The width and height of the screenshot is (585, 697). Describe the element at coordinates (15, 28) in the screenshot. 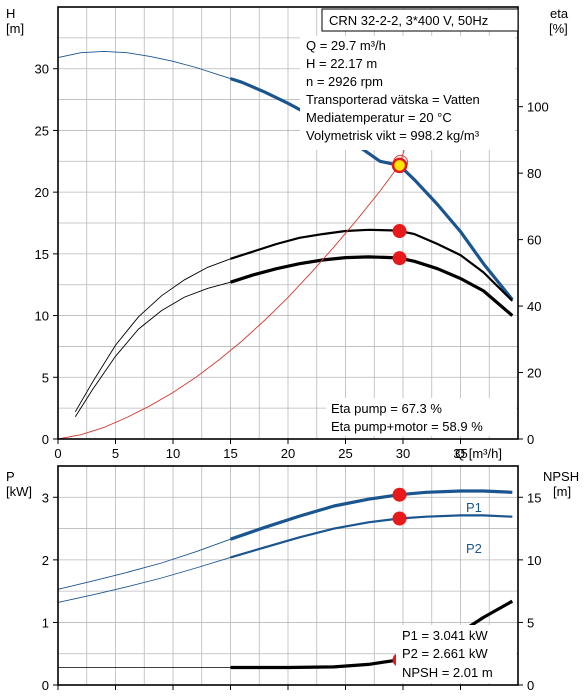

I see `h-axis-unit: [m]` at that location.